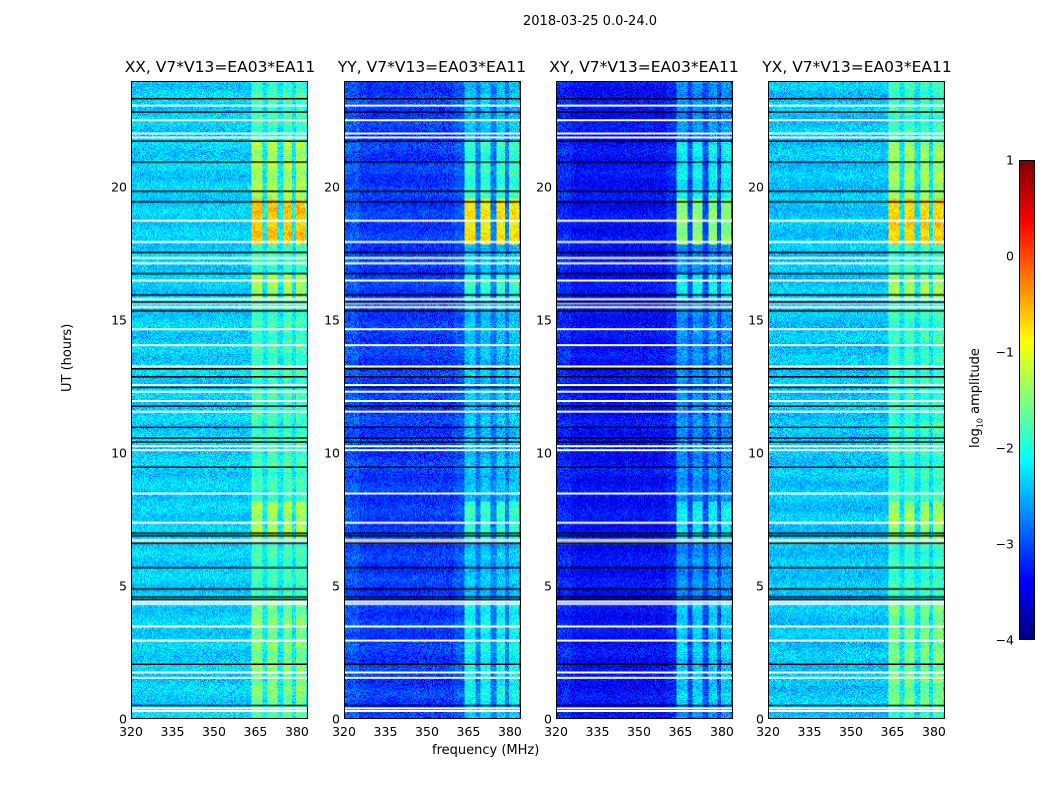 Image resolution: width=1050 pixels, height=800 pixels. What do you see at coordinates (1004, 448) in the screenshot?
I see `colorbar-tick-label: −2` at bounding box center [1004, 448].